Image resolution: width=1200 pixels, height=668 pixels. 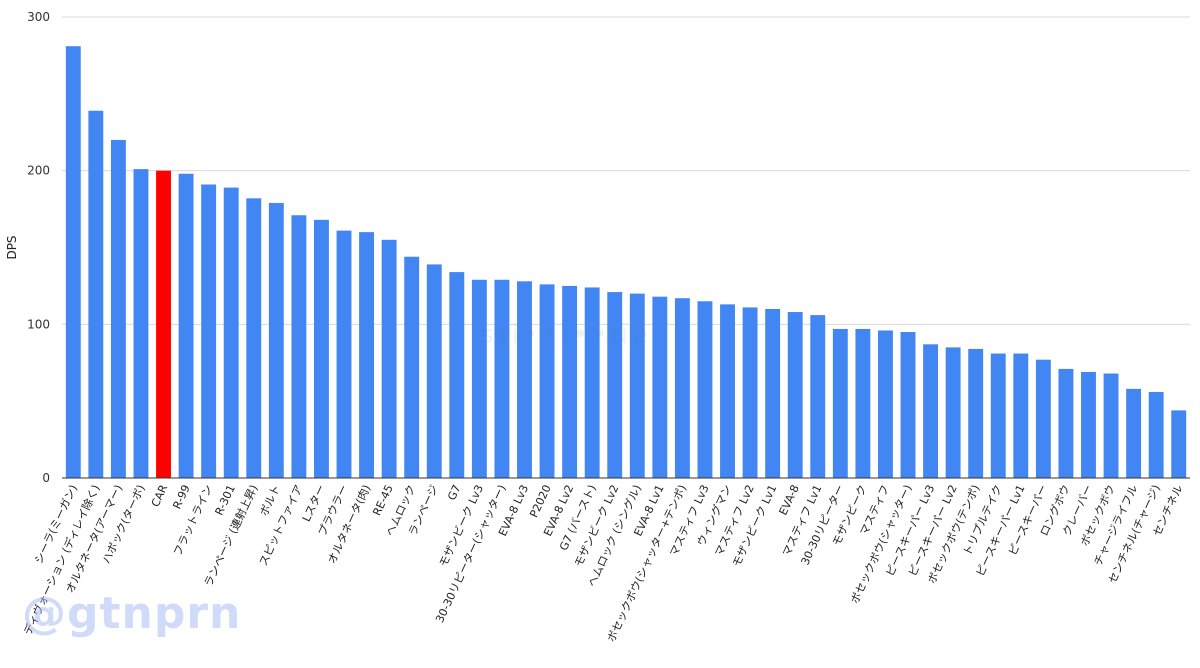 I want to click on y-tick-label: 0, so click(x=46, y=478).